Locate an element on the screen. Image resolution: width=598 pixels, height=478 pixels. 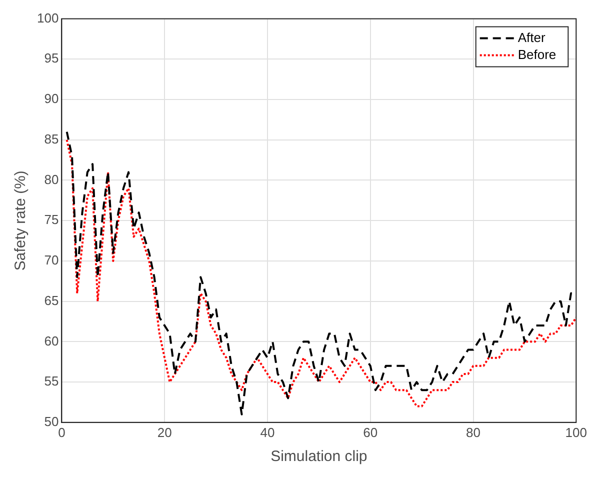
x-tick-label: 40 is located at coordinates (267, 432).